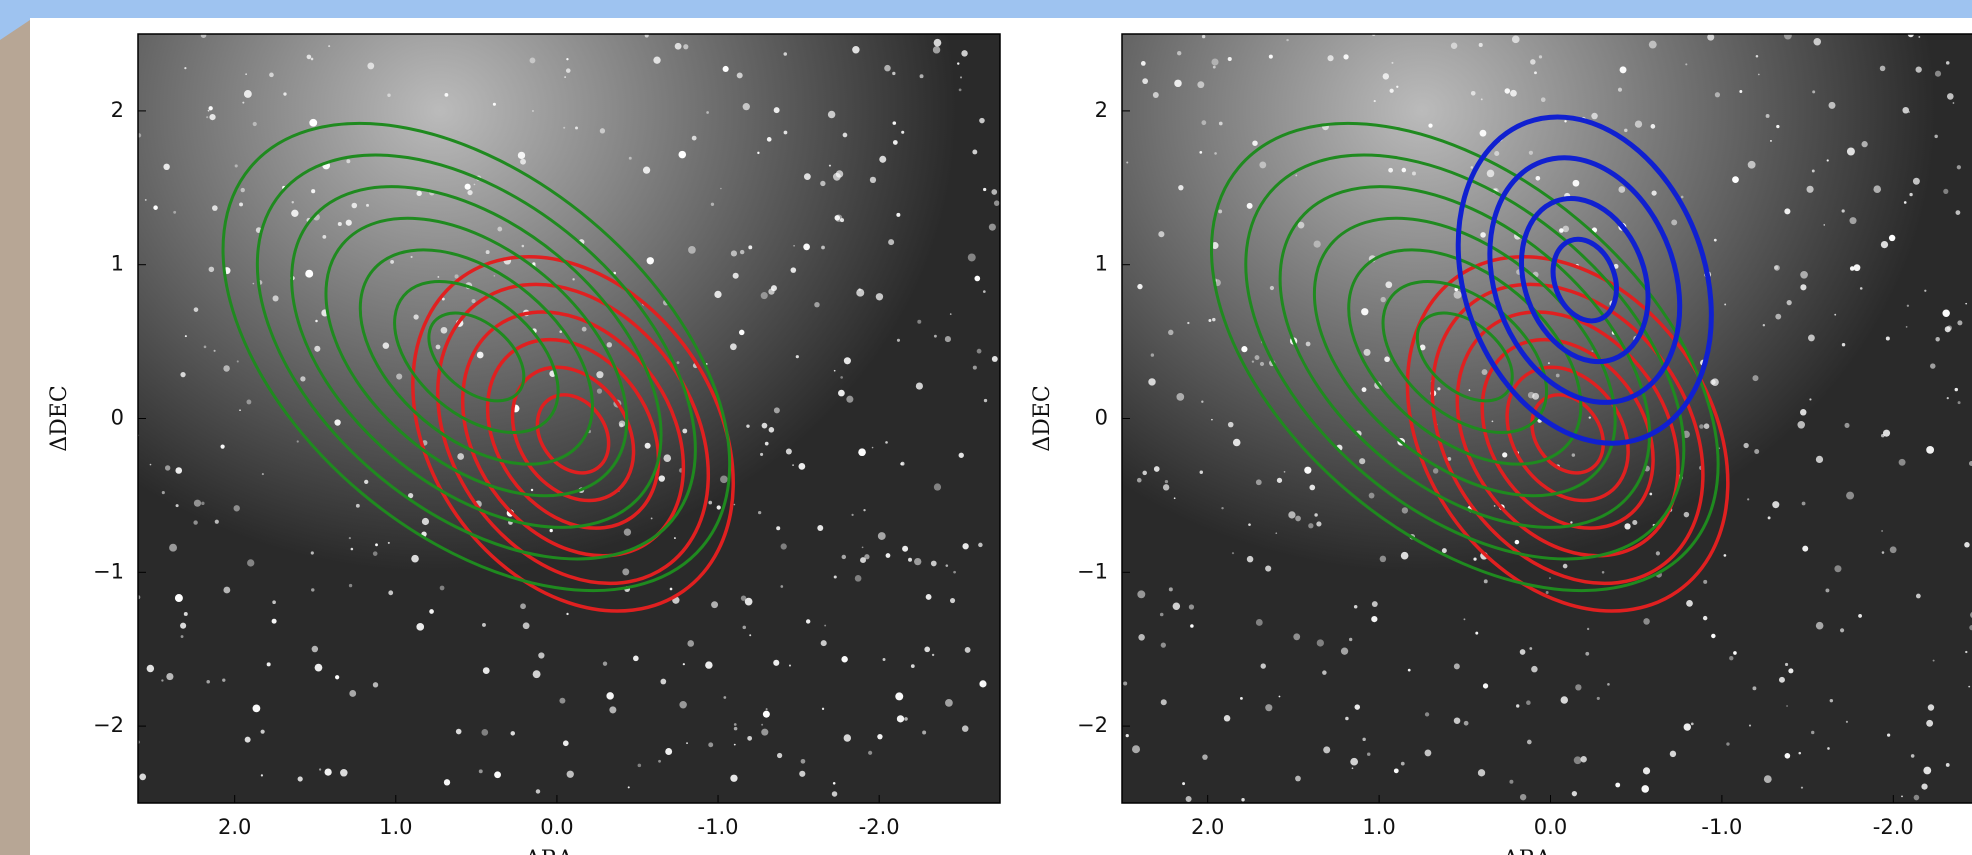 The image size is (1972, 855). Describe the element at coordinates (1101, 110) in the screenshot. I see `y-tick-label: 2` at that location.